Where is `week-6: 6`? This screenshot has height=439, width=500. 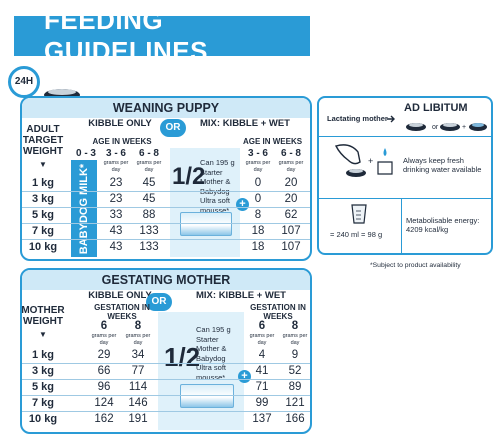
week-6: 6 is located at coordinates (104, 326).